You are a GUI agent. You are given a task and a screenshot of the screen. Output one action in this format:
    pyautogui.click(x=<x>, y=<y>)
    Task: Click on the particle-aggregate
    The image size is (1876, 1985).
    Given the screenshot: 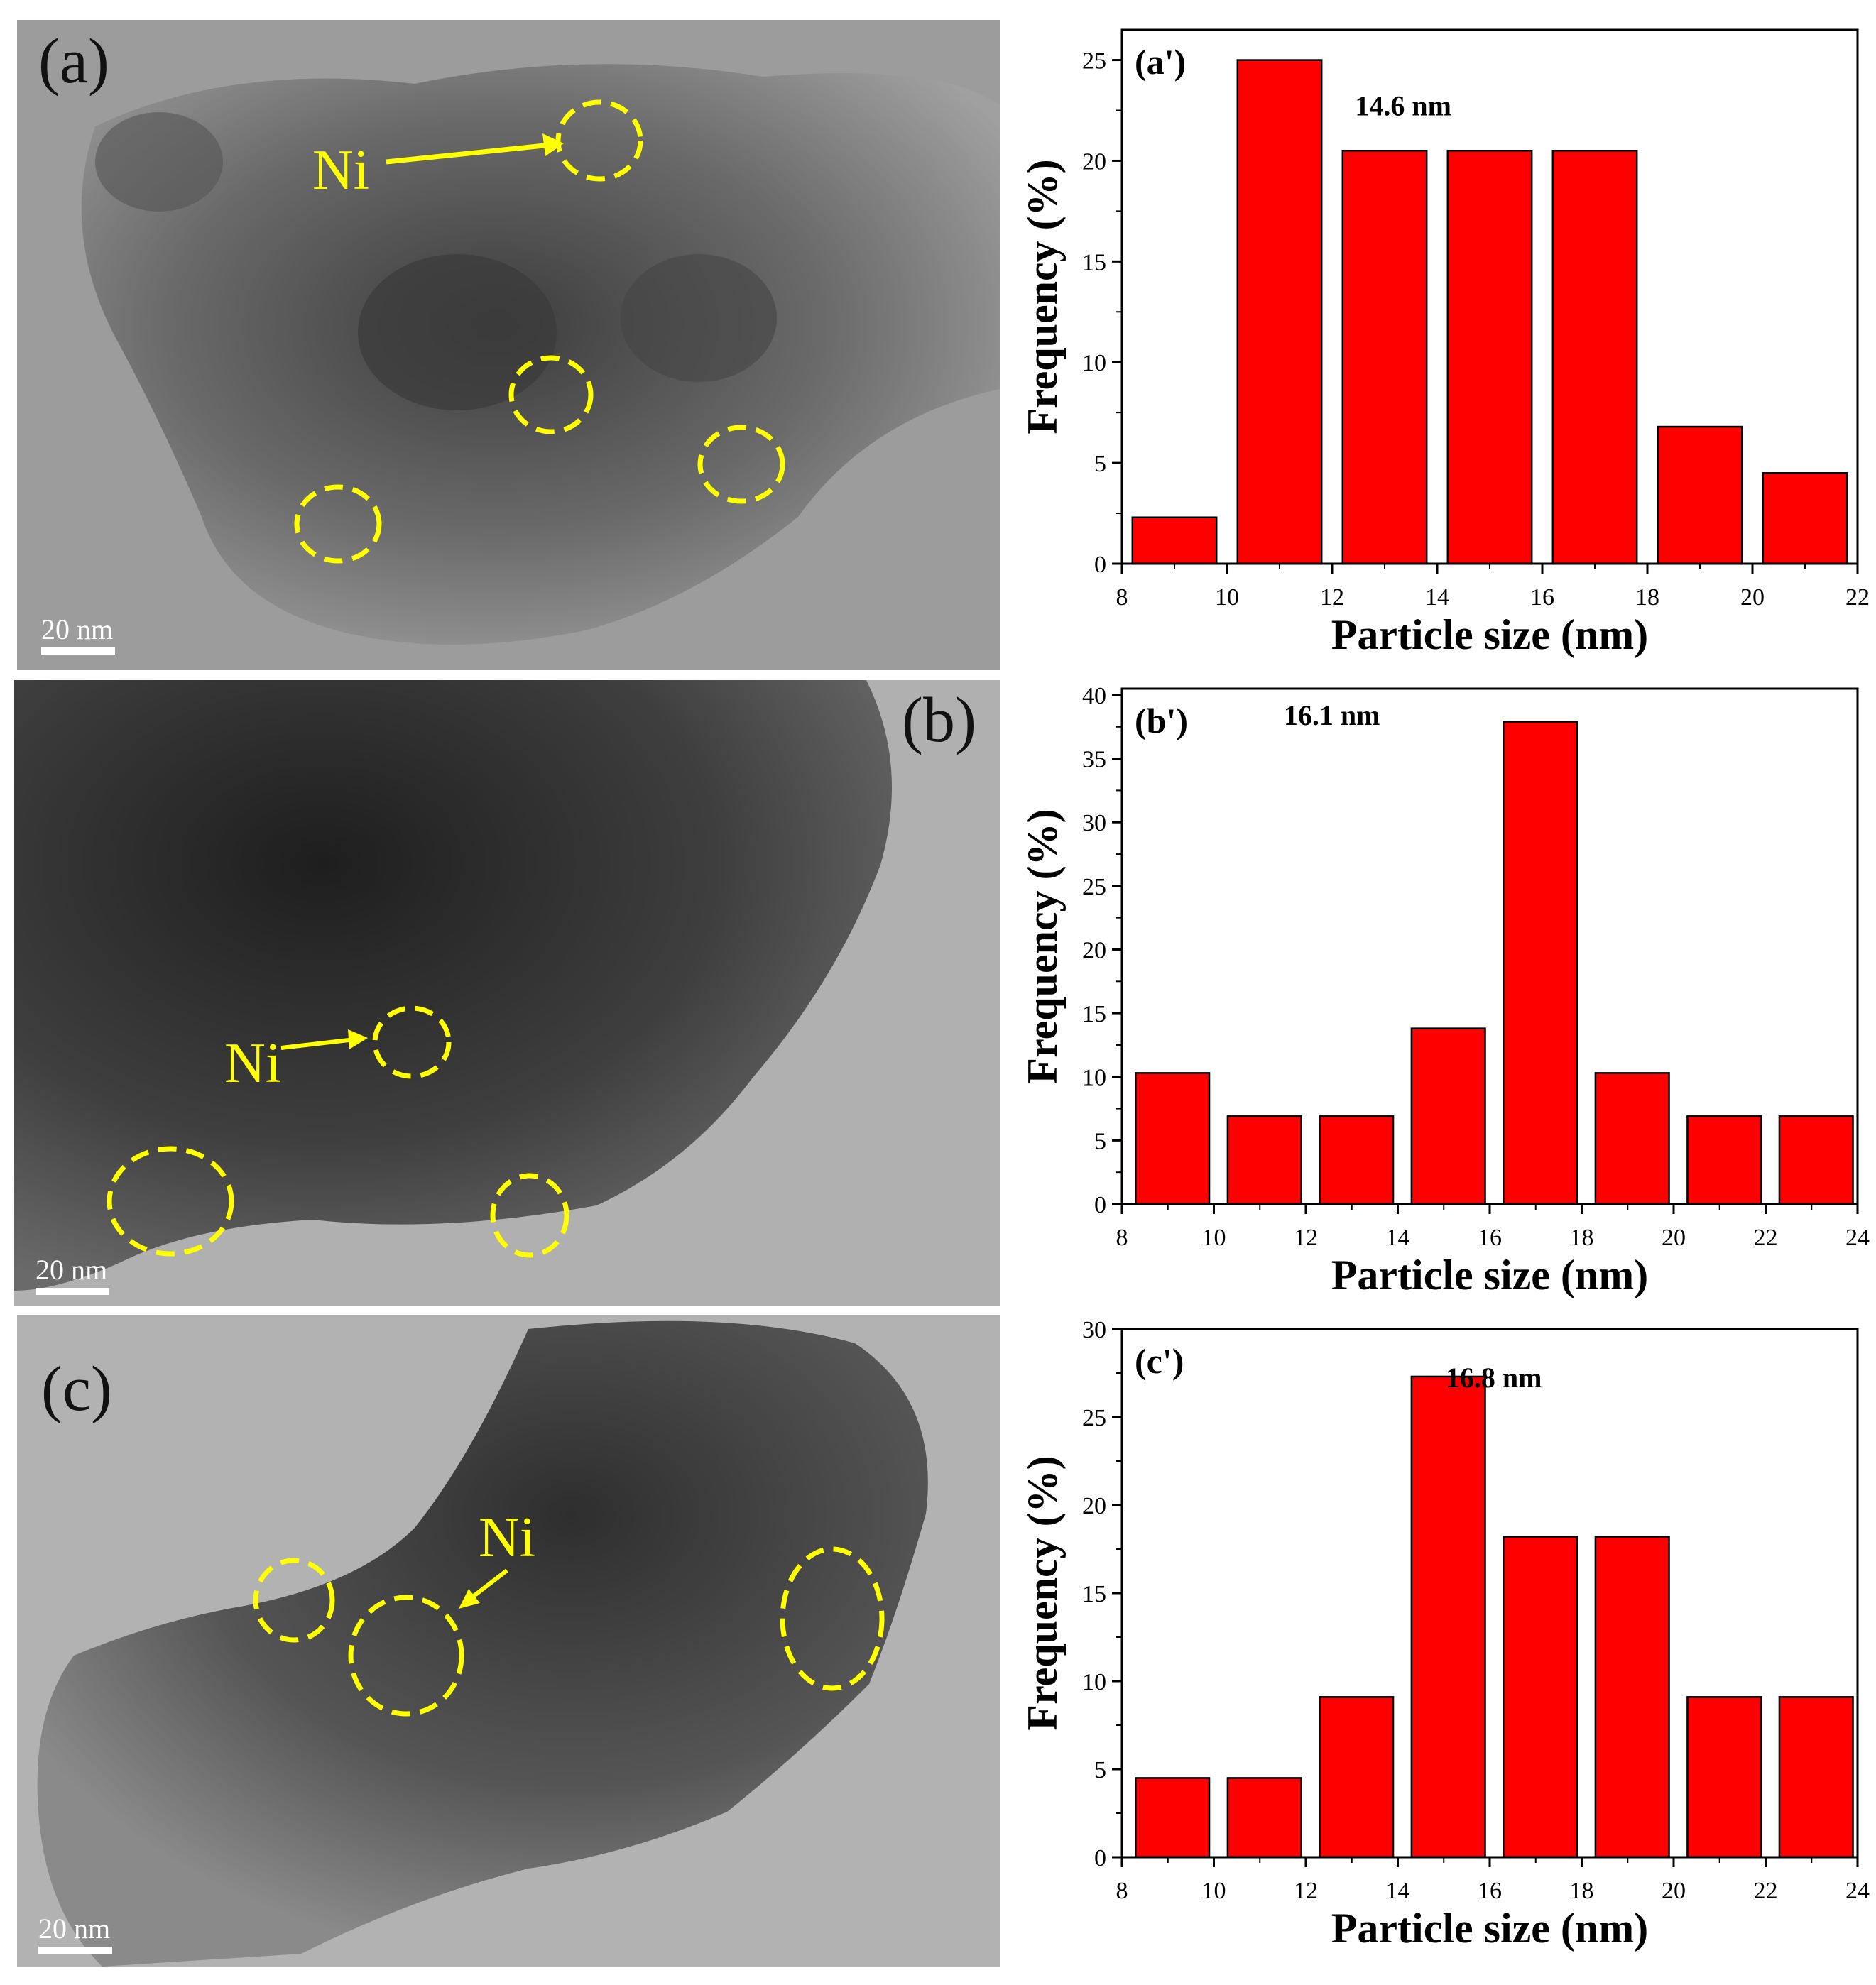 What is the action you would take?
    pyautogui.click(x=453, y=986)
    